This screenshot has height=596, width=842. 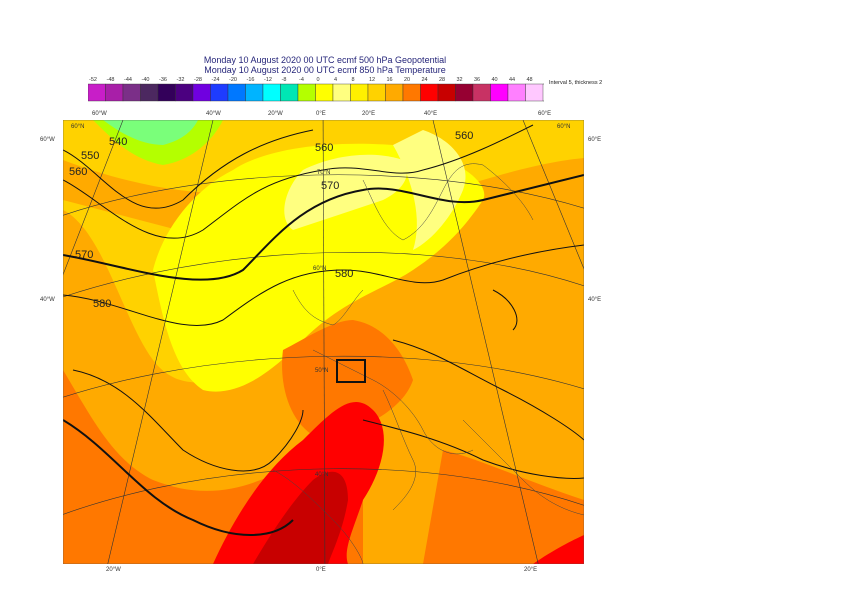 What do you see at coordinates (407, 80) in the screenshot?
I see `legend-tick-label: 20` at bounding box center [407, 80].